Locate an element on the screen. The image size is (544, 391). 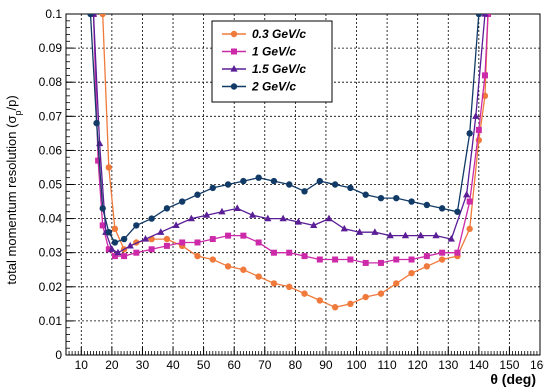
x-tick-label: 120 is located at coordinates (418, 365).